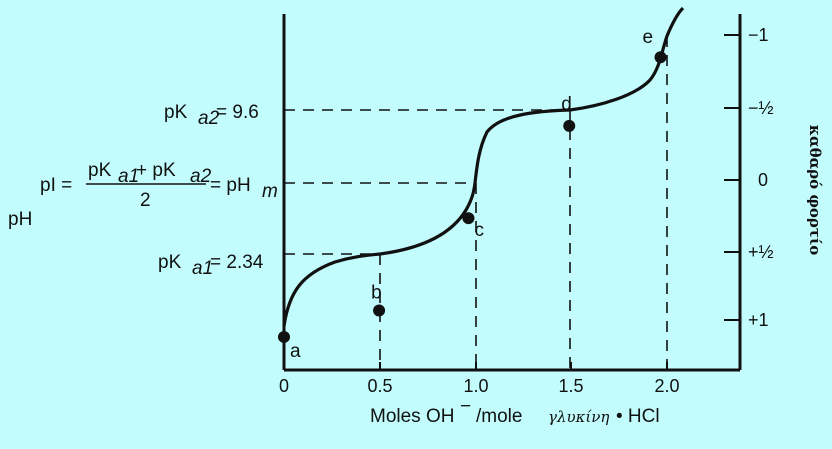 Image resolution: width=832 pixels, height=449 pixels. Describe the element at coordinates (761, 252) in the screenshot. I see `right-tick-label: +½` at that location.